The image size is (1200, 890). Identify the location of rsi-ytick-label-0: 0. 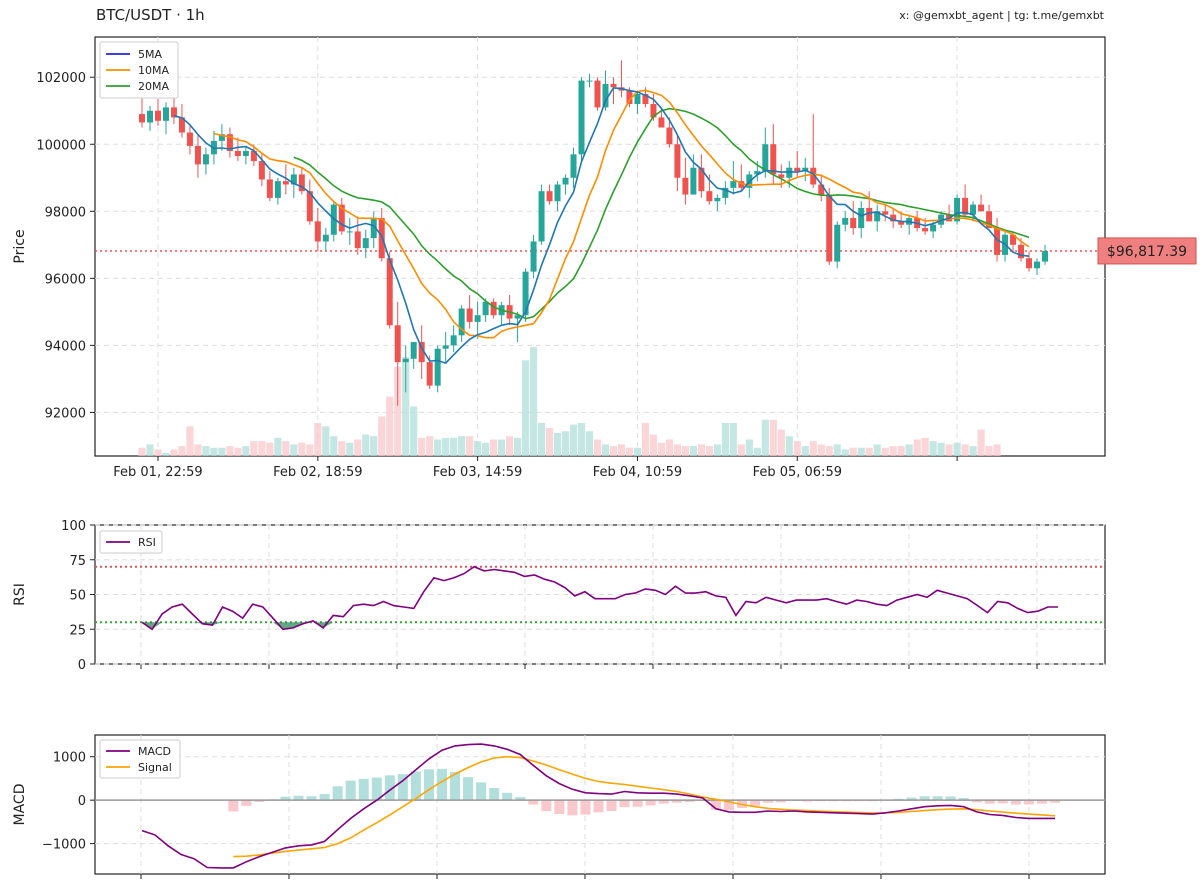
(82, 665).